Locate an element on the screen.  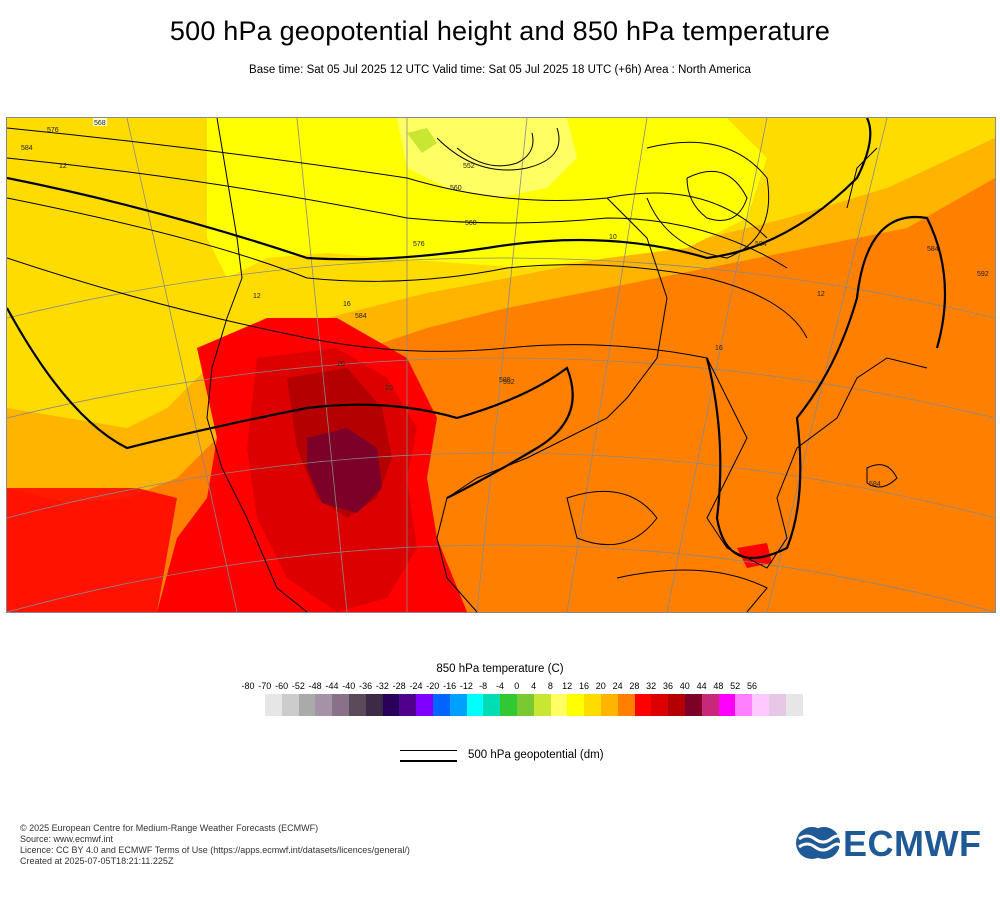
legend-tick-label: -60 is located at coordinates (282, 686).